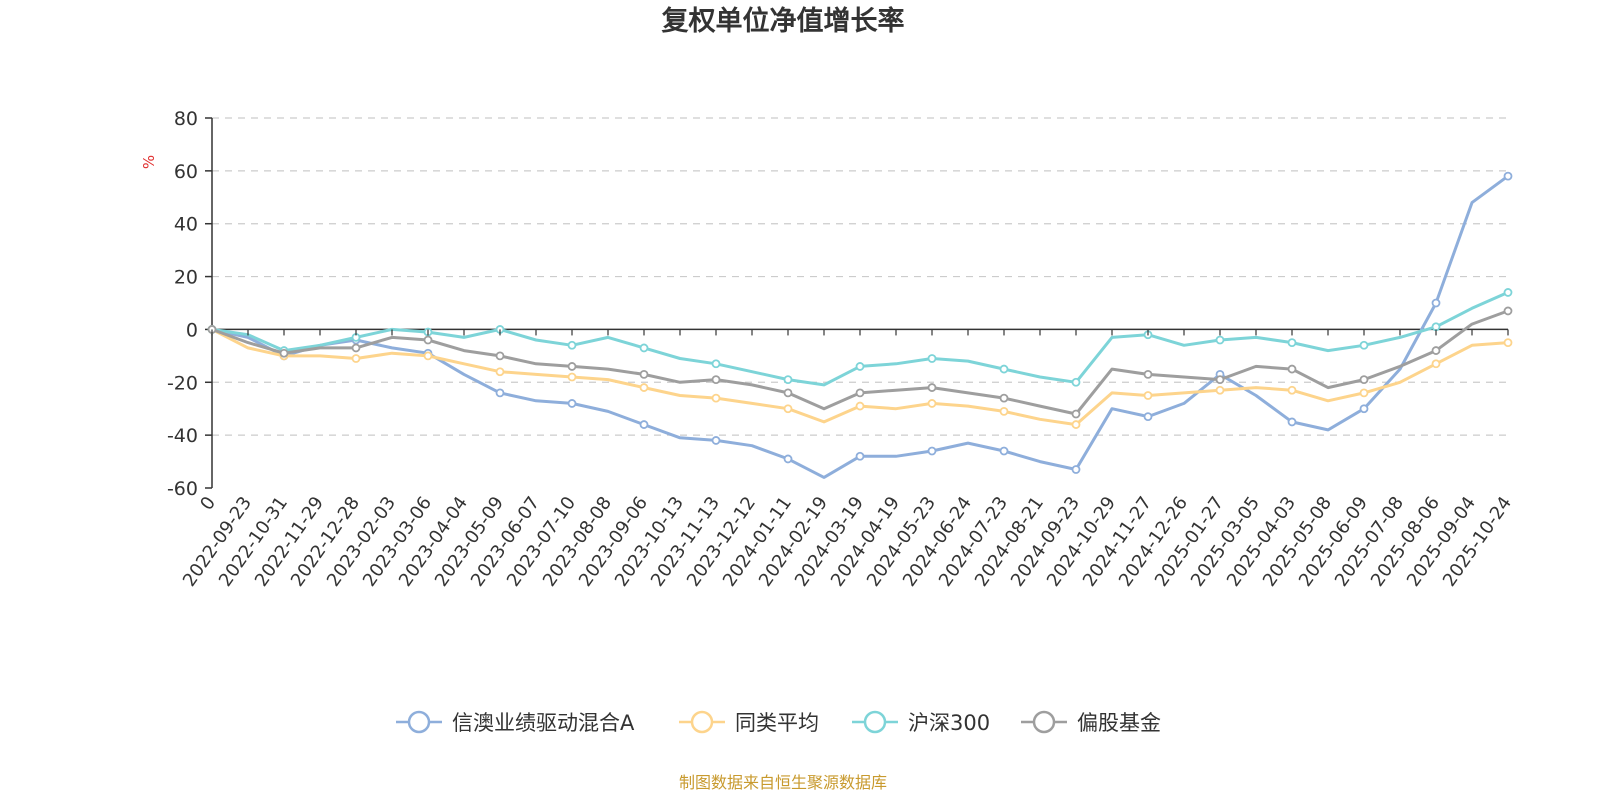 The width and height of the screenshot is (1600, 800). I want to click on legend-item: 同类平均, so click(749, 722).